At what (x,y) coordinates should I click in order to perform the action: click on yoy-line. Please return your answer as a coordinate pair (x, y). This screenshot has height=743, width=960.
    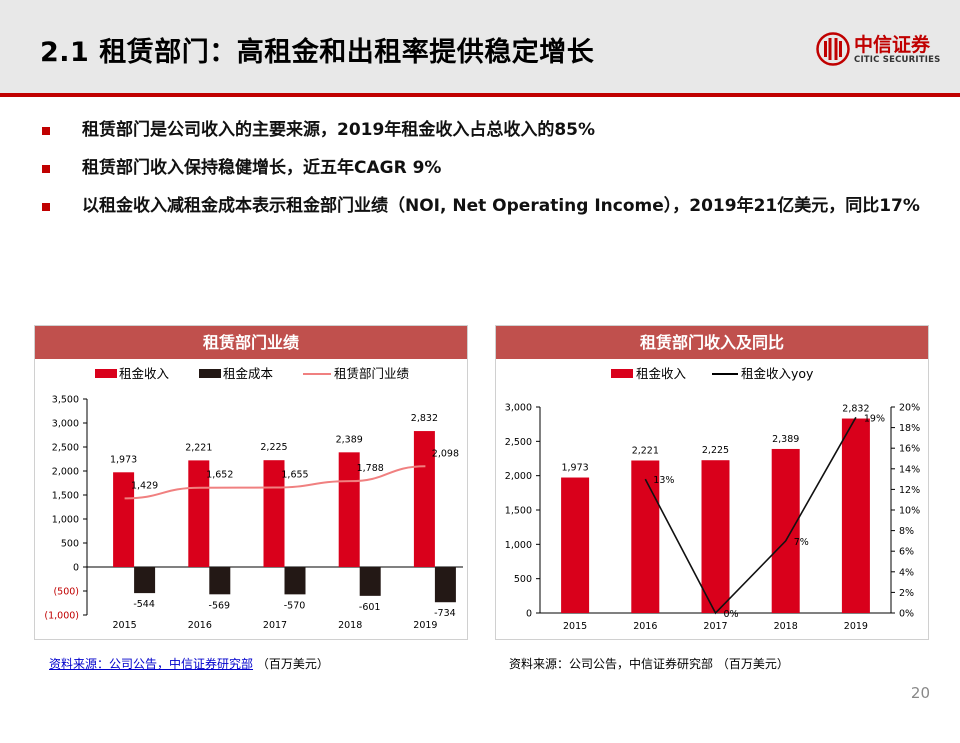
    Looking at the image, I should click on (750, 515).